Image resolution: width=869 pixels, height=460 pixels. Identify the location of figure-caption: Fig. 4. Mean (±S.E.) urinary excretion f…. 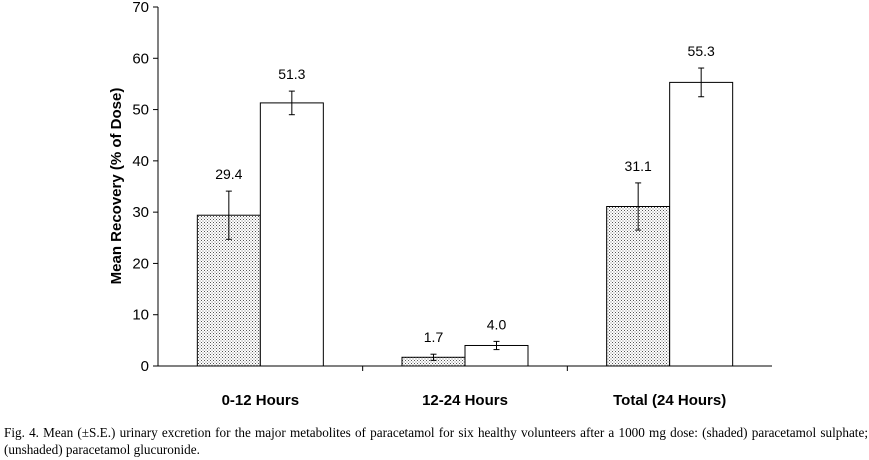
(436, 441).